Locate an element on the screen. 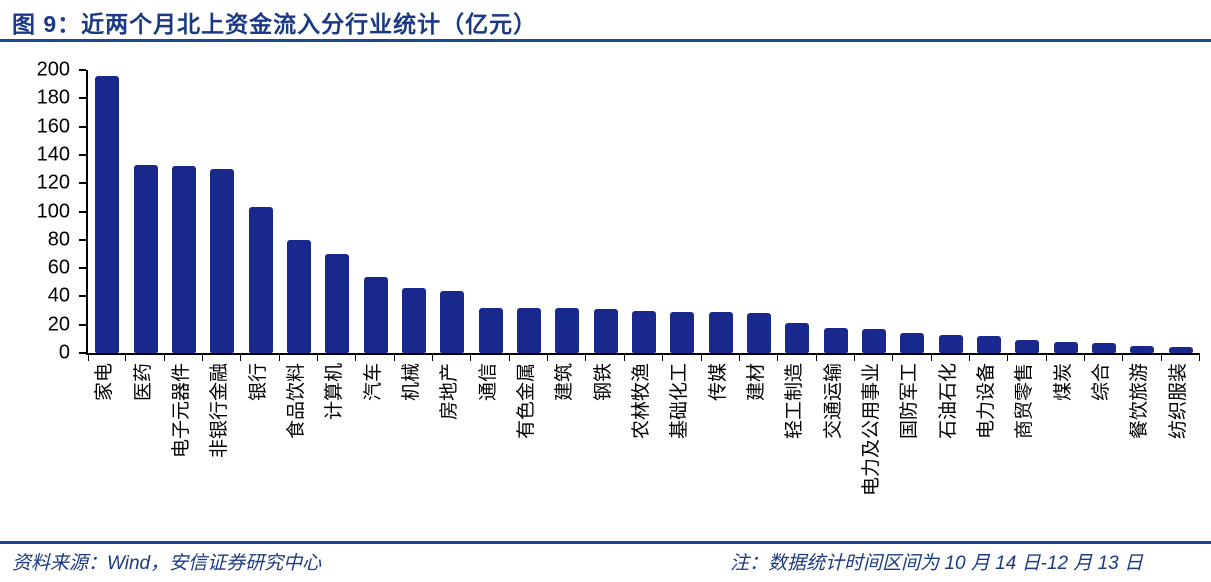 This screenshot has width=1211, height=582. x-label-cell: 轻工制造 is located at coordinates (795, 446).